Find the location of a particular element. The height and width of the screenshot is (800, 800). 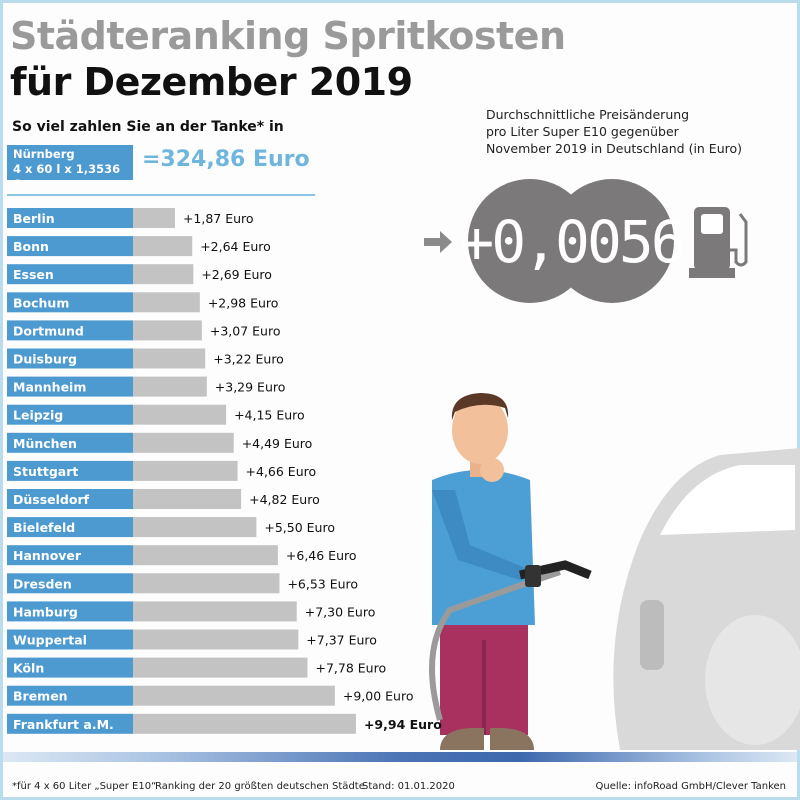

value-label: +4,66 Euro is located at coordinates (281, 471).